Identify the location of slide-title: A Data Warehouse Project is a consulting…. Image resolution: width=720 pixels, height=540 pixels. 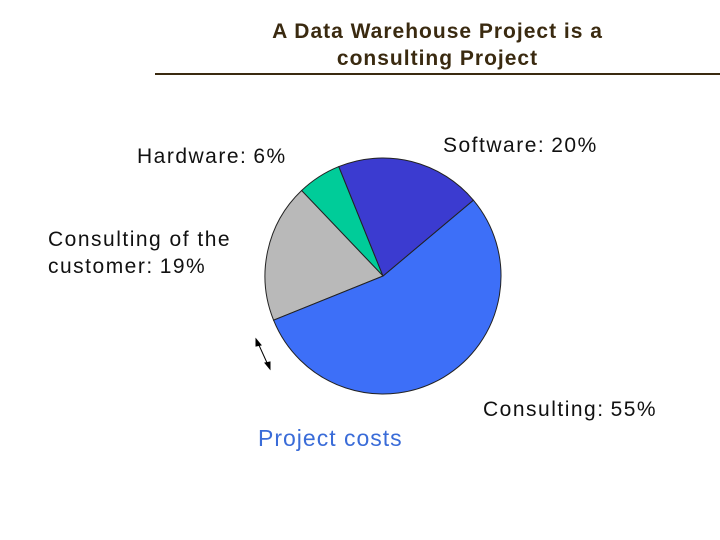
(437, 45).